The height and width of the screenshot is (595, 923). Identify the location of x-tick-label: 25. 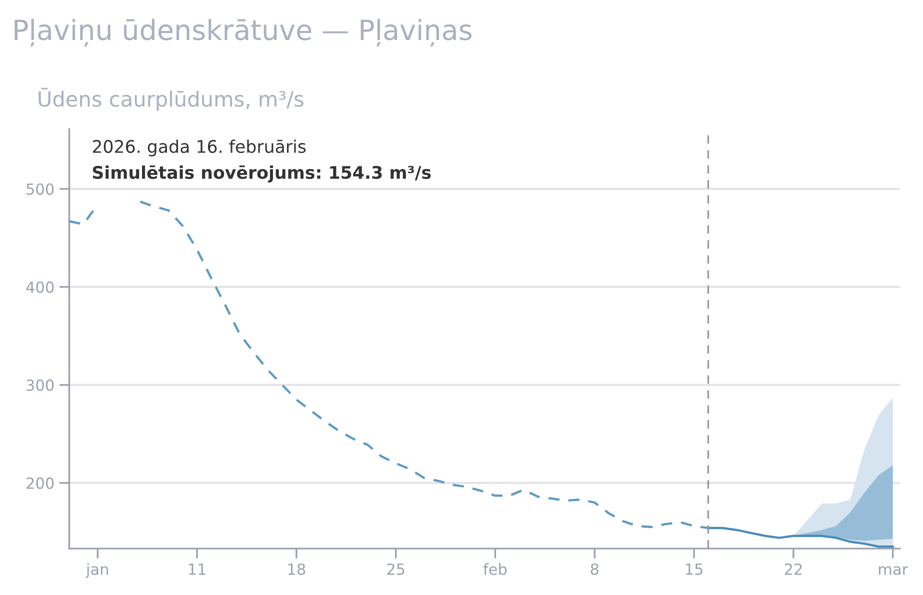
(395, 569).